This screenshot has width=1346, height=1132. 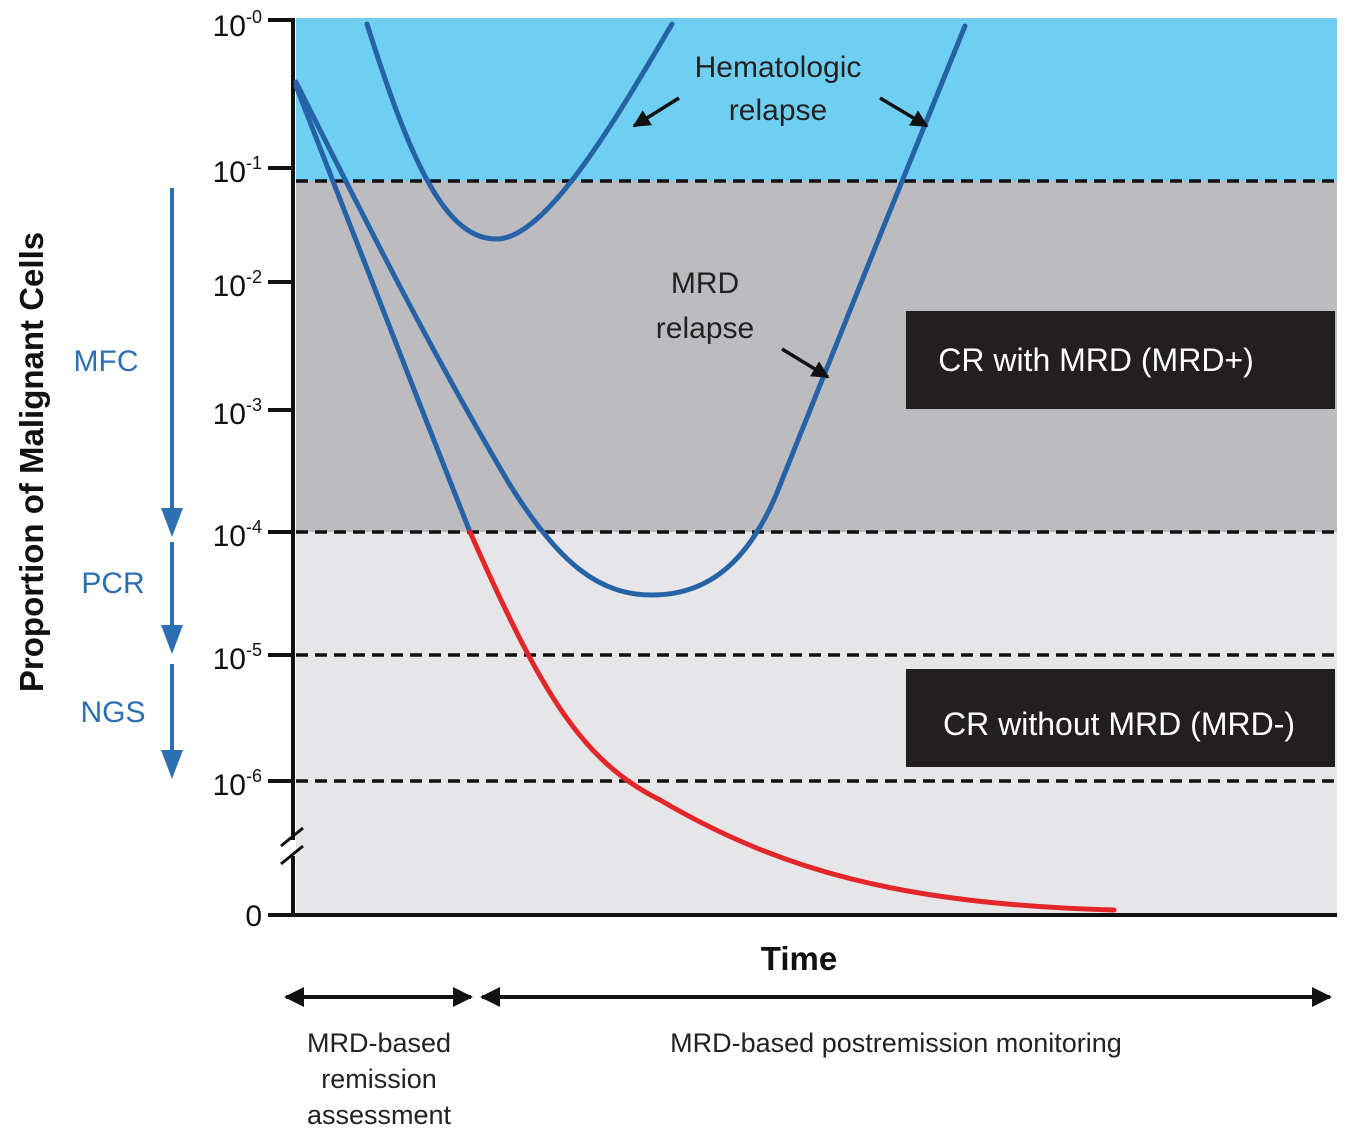 What do you see at coordinates (780, 237) in the screenshot?
I see `annotation-arrows` at bounding box center [780, 237].